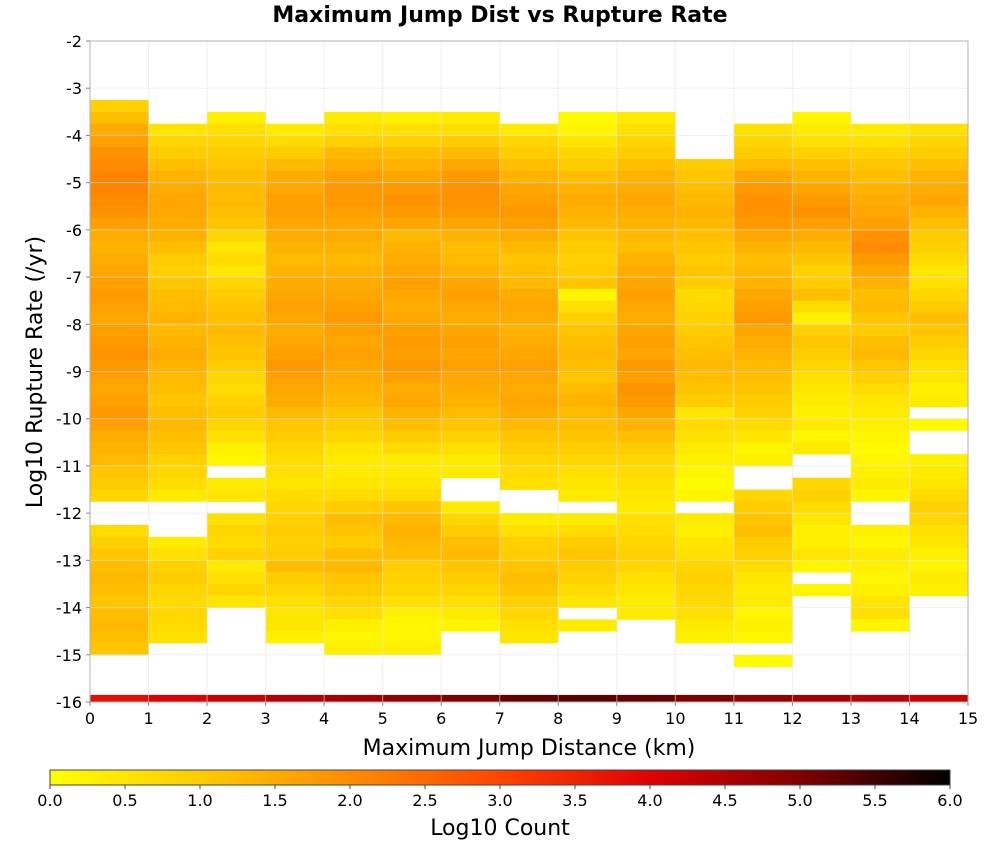 This screenshot has height=855, width=1000. I want to click on y-tick-label: -12, so click(69, 513).